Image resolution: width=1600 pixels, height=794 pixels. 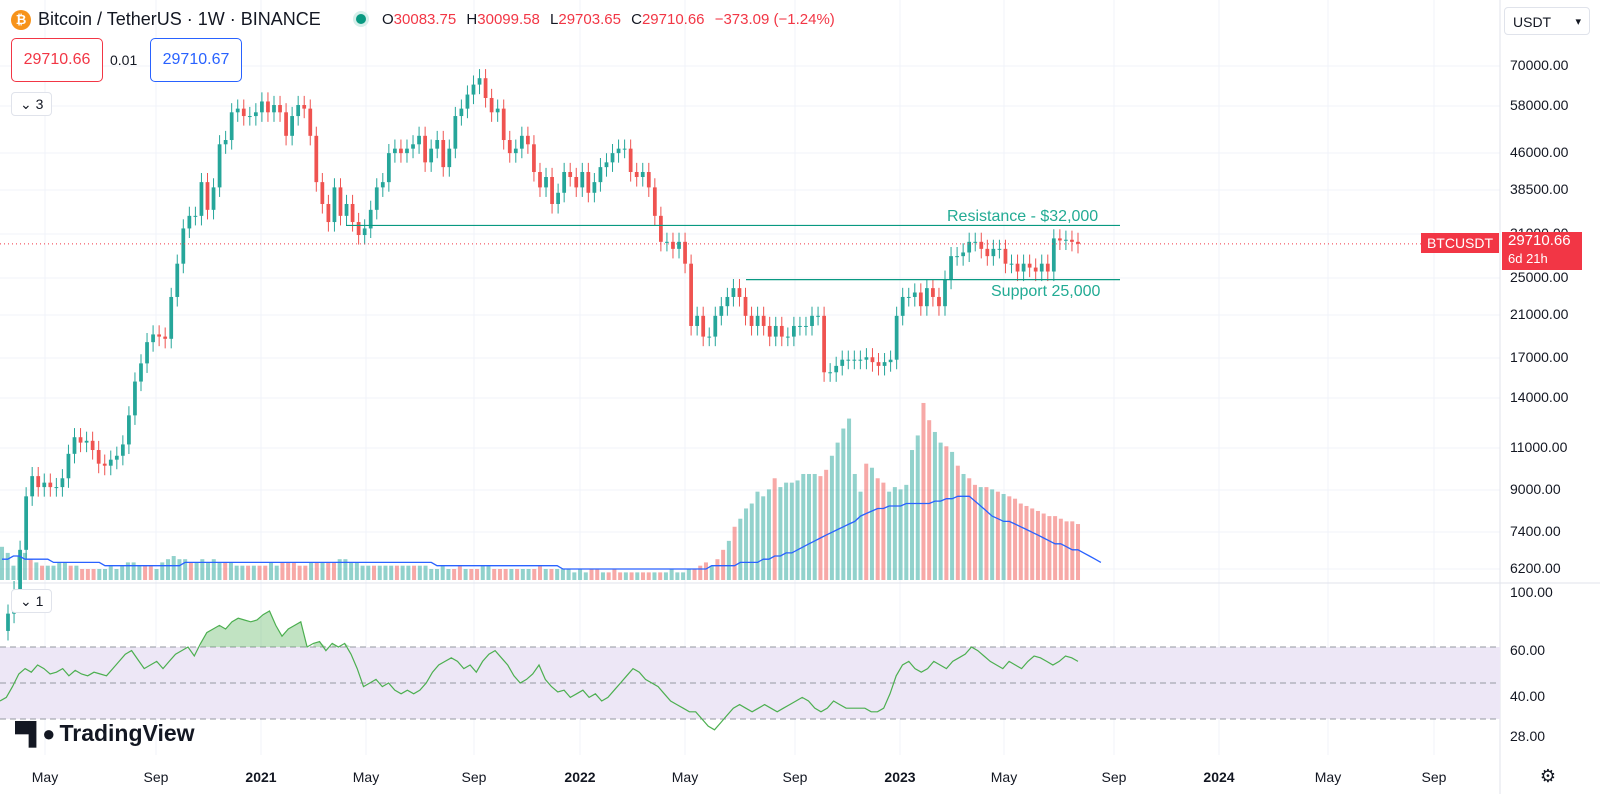 What do you see at coordinates (1539, 357) in the screenshot?
I see `price-axis-tick: 17000.00` at bounding box center [1539, 357].